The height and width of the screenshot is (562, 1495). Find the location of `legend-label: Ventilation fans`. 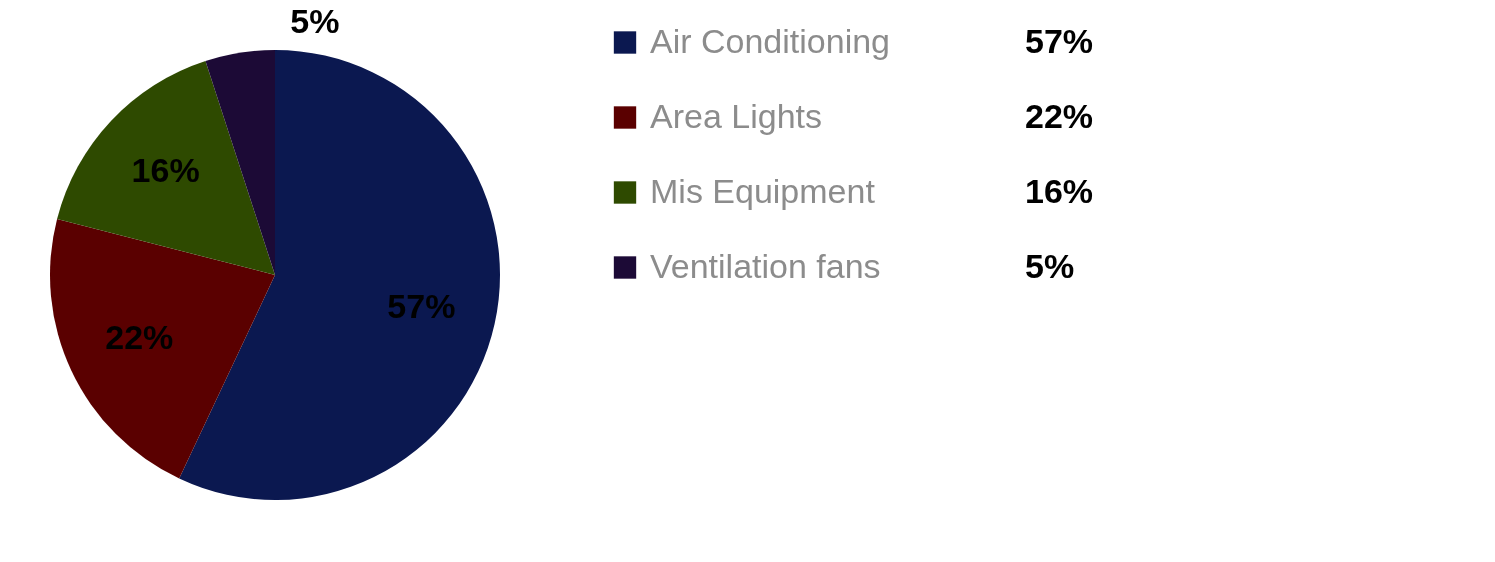

legend-label: Ventilation fans is located at coordinates (765, 265).